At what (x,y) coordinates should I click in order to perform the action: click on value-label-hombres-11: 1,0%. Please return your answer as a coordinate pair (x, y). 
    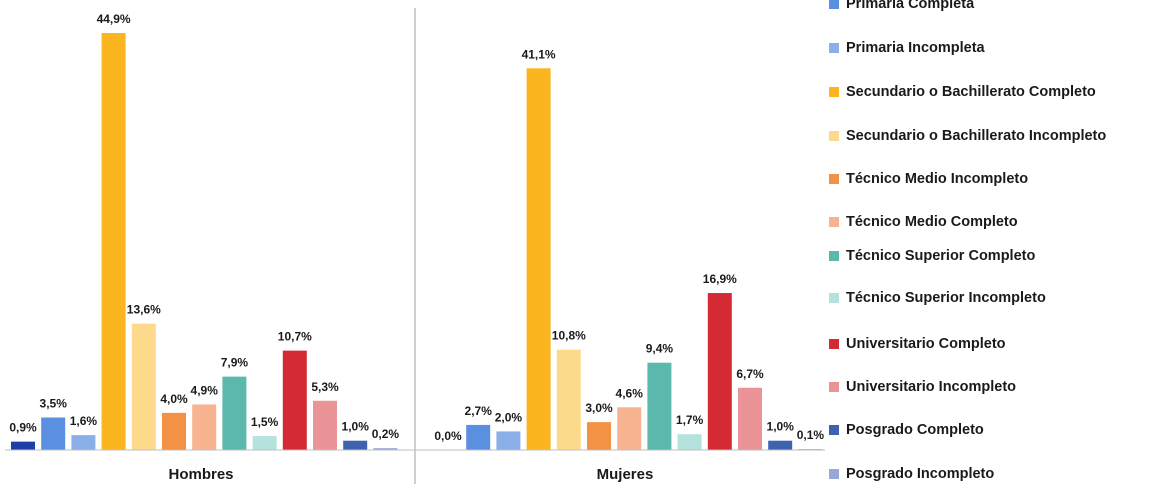
    Looking at the image, I should click on (356, 427).